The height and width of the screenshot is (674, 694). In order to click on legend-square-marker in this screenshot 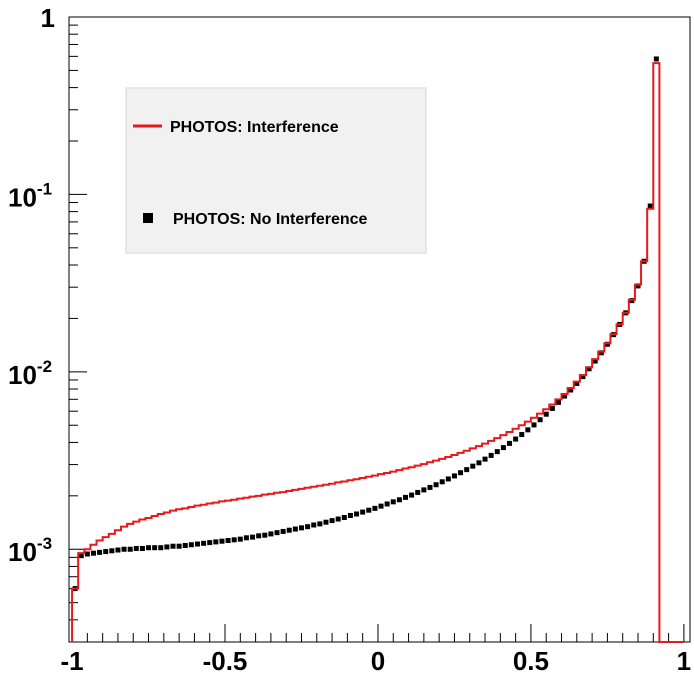, I will do `click(148, 218)`.